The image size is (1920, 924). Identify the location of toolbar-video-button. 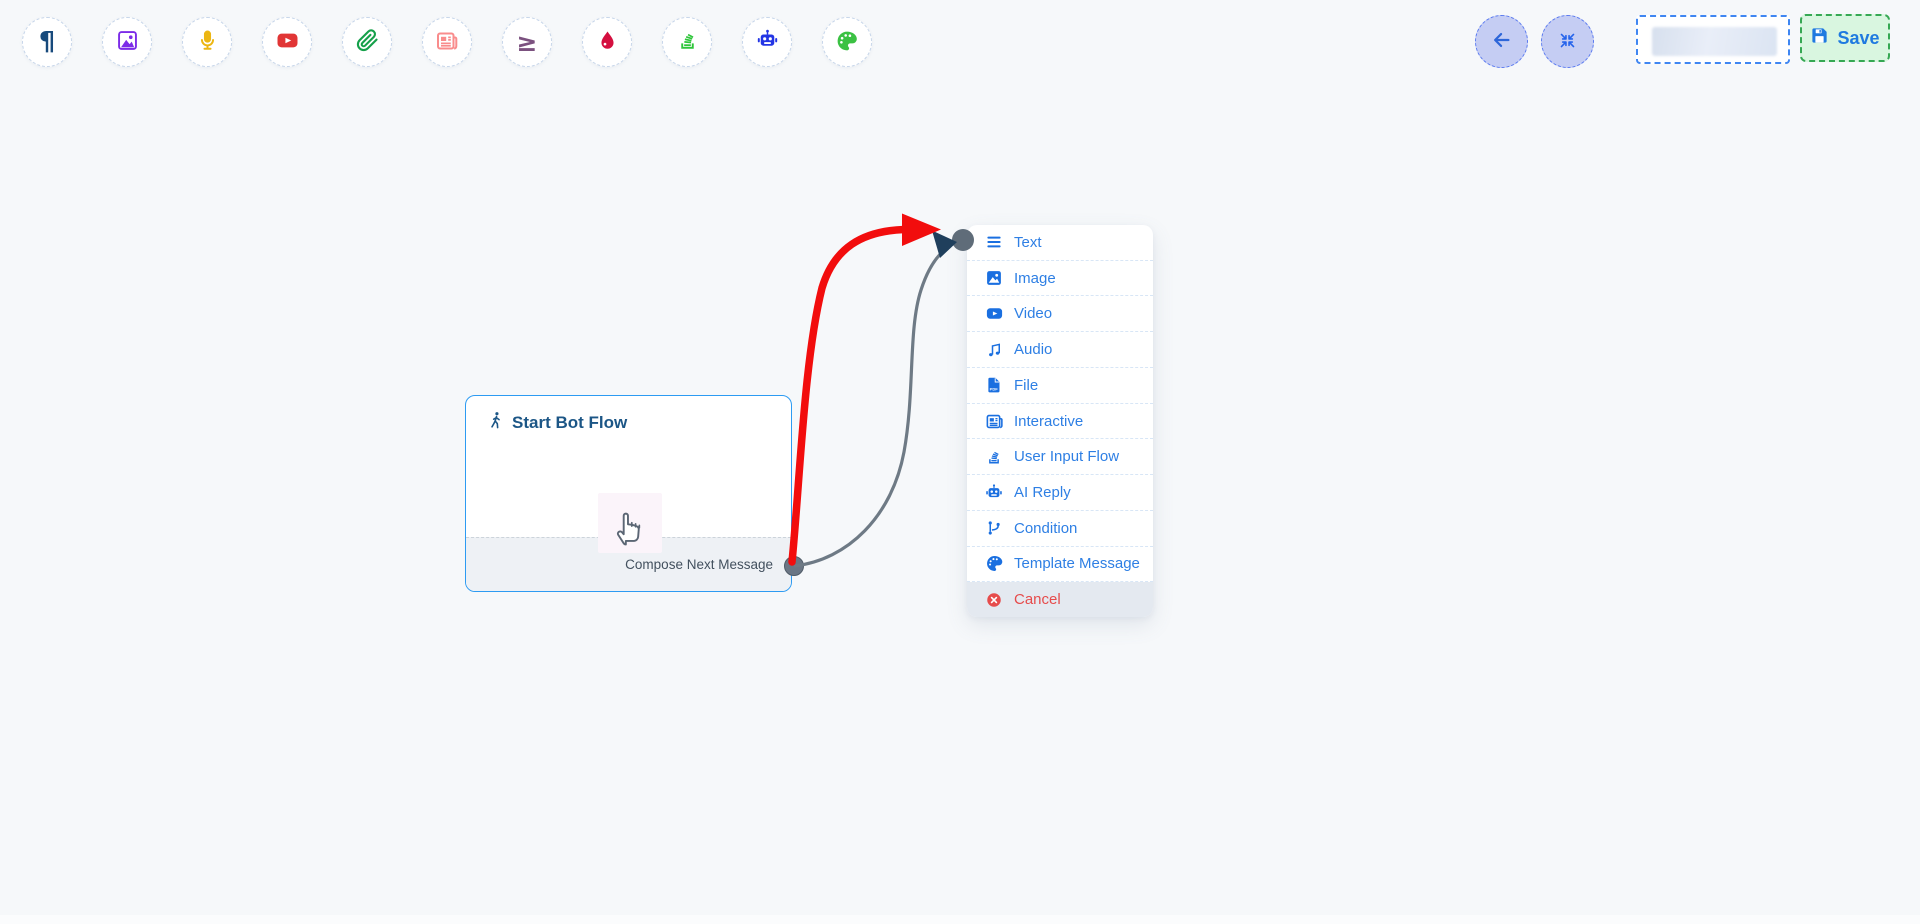
(287, 42).